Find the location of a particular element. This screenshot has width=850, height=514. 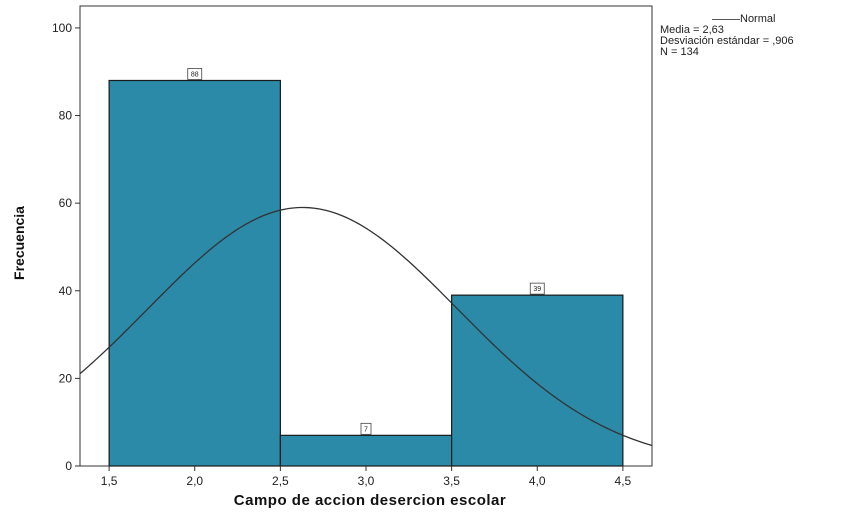

legend-normal-line-icon is located at coordinates (726, 19).